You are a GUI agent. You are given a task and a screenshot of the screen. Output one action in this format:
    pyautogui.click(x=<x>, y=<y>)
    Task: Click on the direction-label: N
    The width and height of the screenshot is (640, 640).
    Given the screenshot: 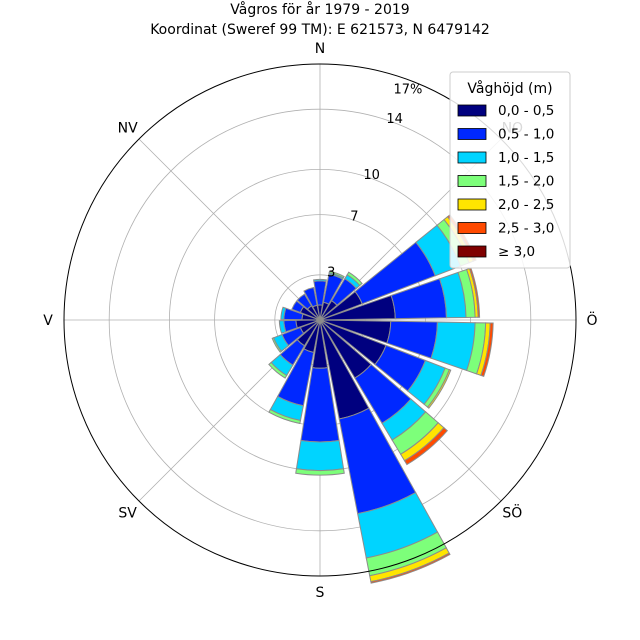 What is the action you would take?
    pyautogui.click(x=320, y=49)
    